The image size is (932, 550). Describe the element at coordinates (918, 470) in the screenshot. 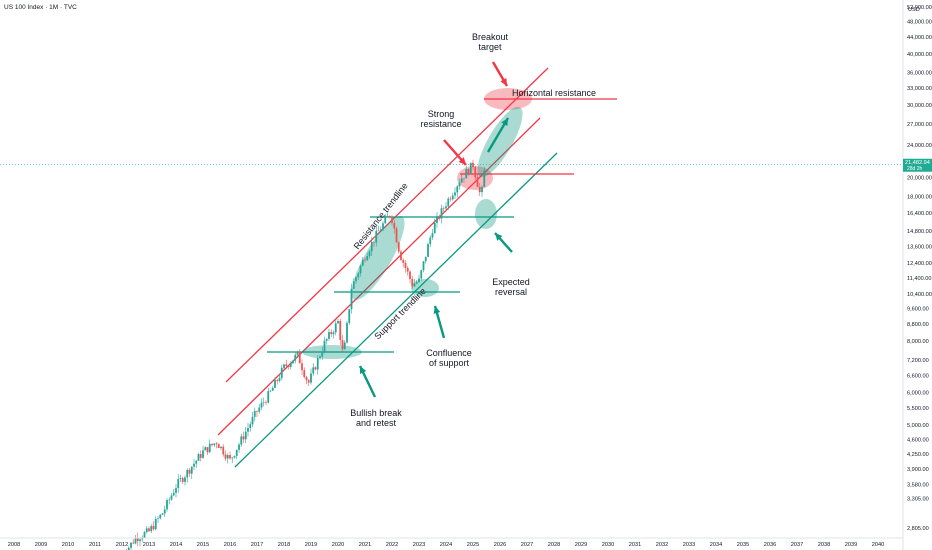

I see `y-tick-label: 3,900.00` at that location.